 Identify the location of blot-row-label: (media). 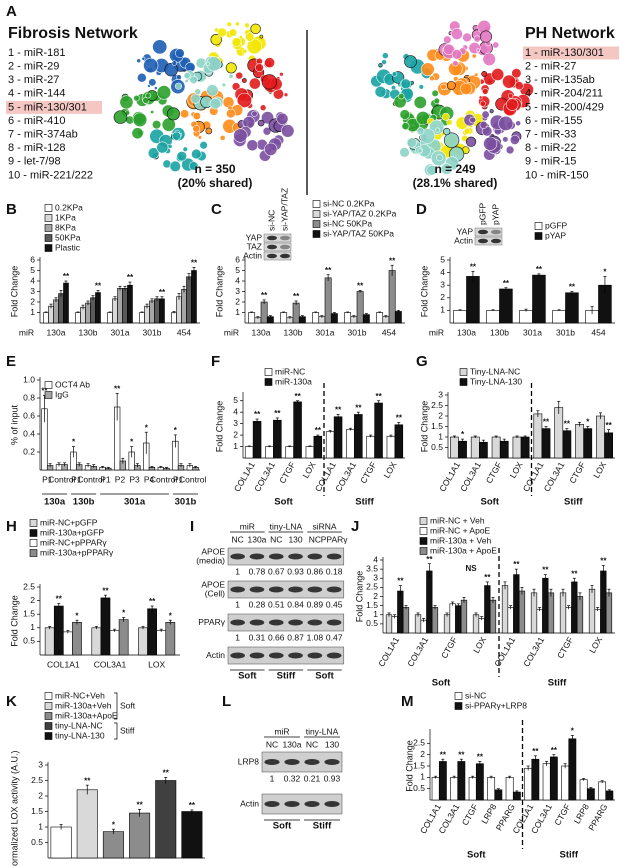
(210, 560).